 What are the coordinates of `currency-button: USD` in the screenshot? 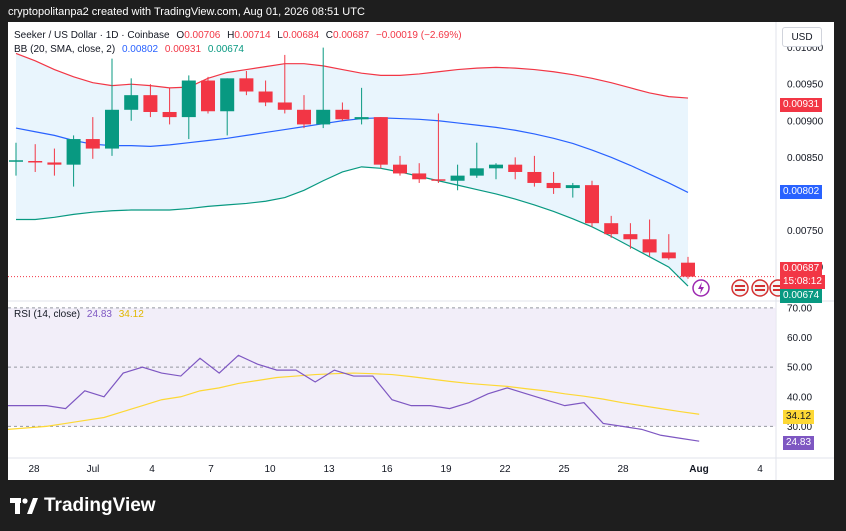 It's located at (802, 37).